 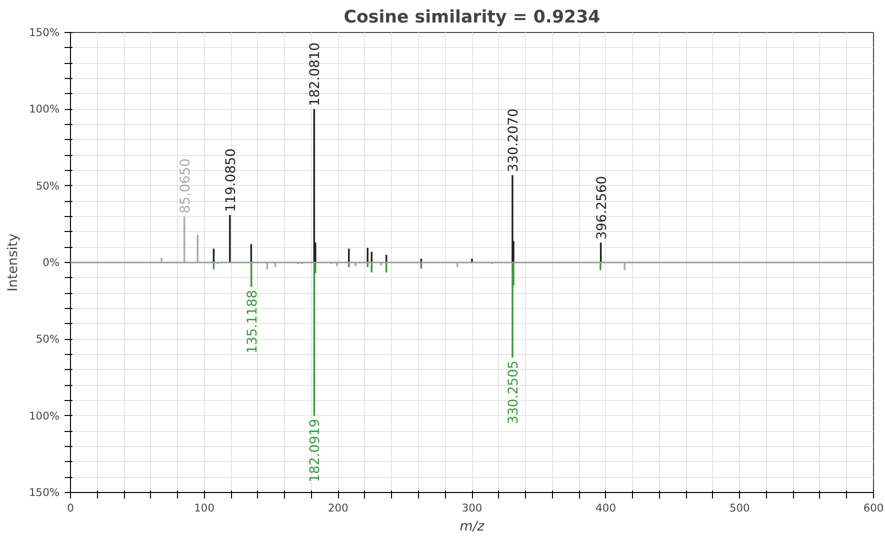 What do you see at coordinates (316, 74) in the screenshot?
I see `annotation: 182.0810` at bounding box center [316, 74].